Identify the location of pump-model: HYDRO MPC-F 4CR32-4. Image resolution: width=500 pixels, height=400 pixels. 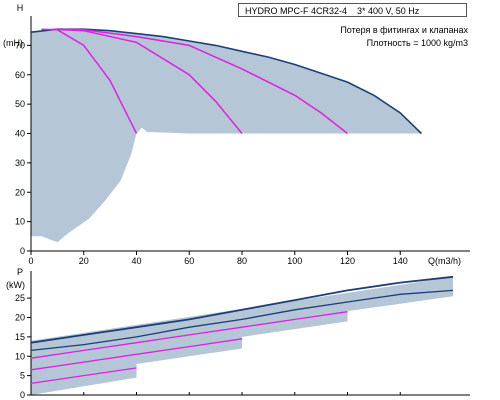
(296, 11).